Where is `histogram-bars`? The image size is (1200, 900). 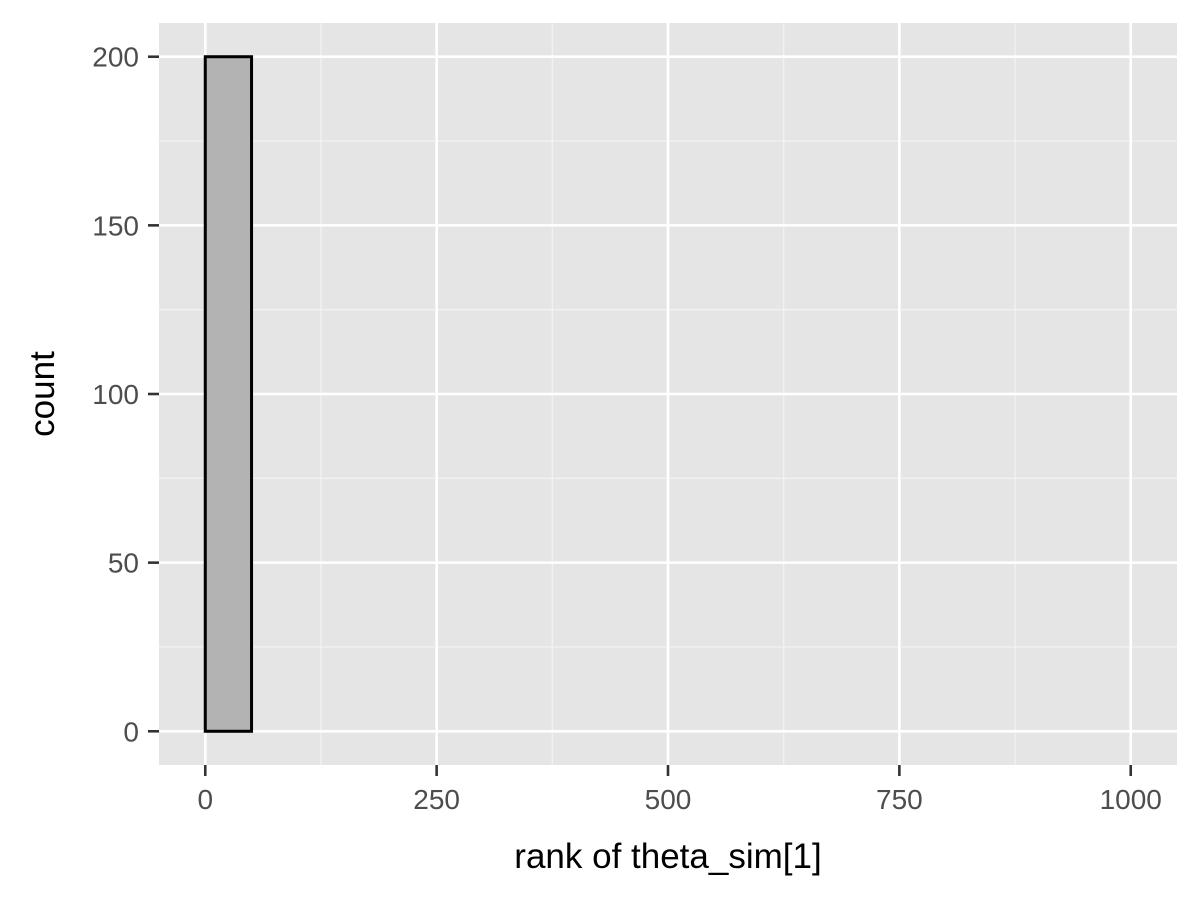 histogram-bars is located at coordinates (228, 394).